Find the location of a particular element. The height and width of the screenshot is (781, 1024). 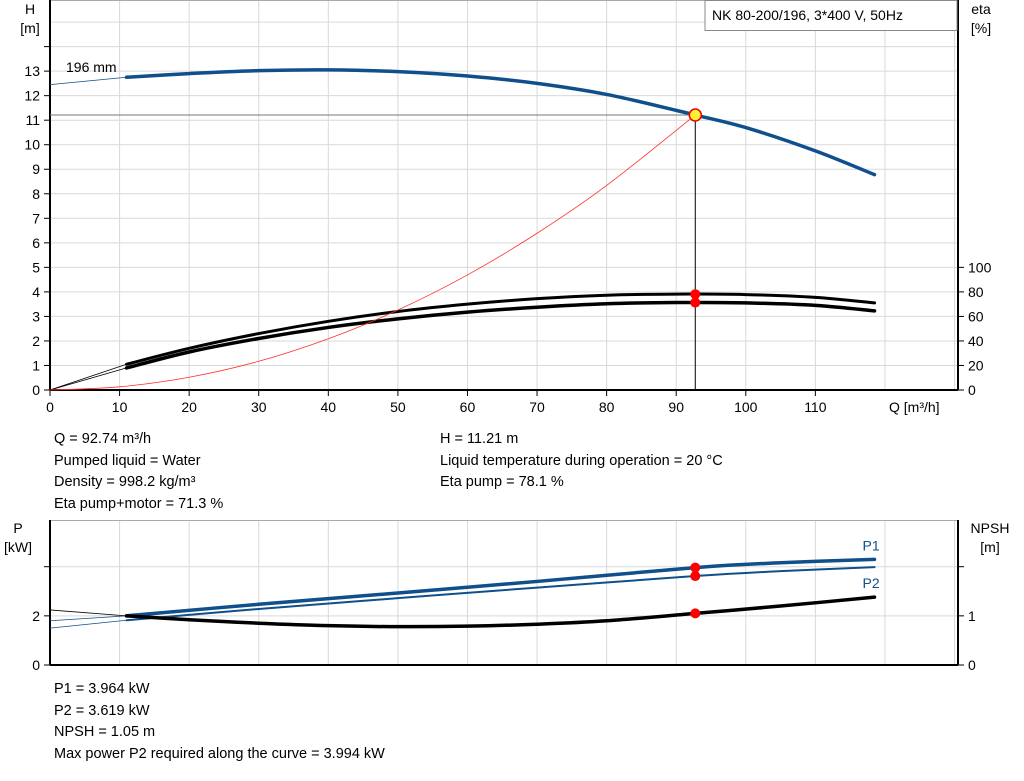

panel2-P1-curve is located at coordinates (500, 587).